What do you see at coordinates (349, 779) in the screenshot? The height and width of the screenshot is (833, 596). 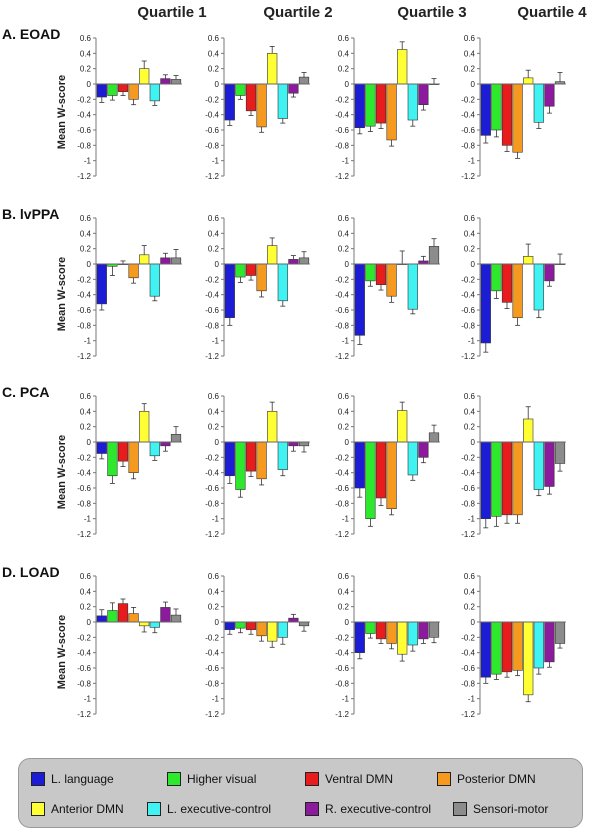 I see `legend-item-ventral-dmn: Ventral DMN` at bounding box center [349, 779].